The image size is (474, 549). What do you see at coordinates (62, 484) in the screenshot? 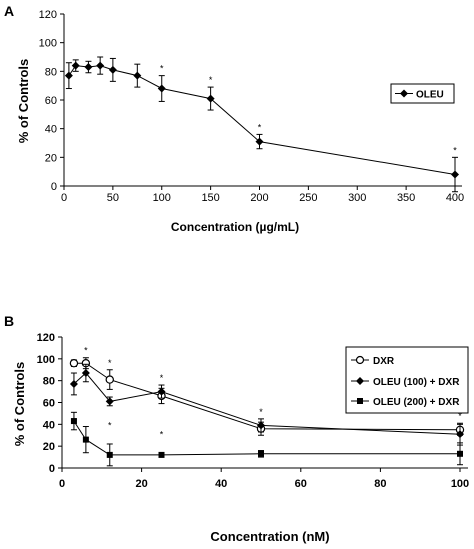
I see `b-x-tick-label: 0` at bounding box center [62, 484].